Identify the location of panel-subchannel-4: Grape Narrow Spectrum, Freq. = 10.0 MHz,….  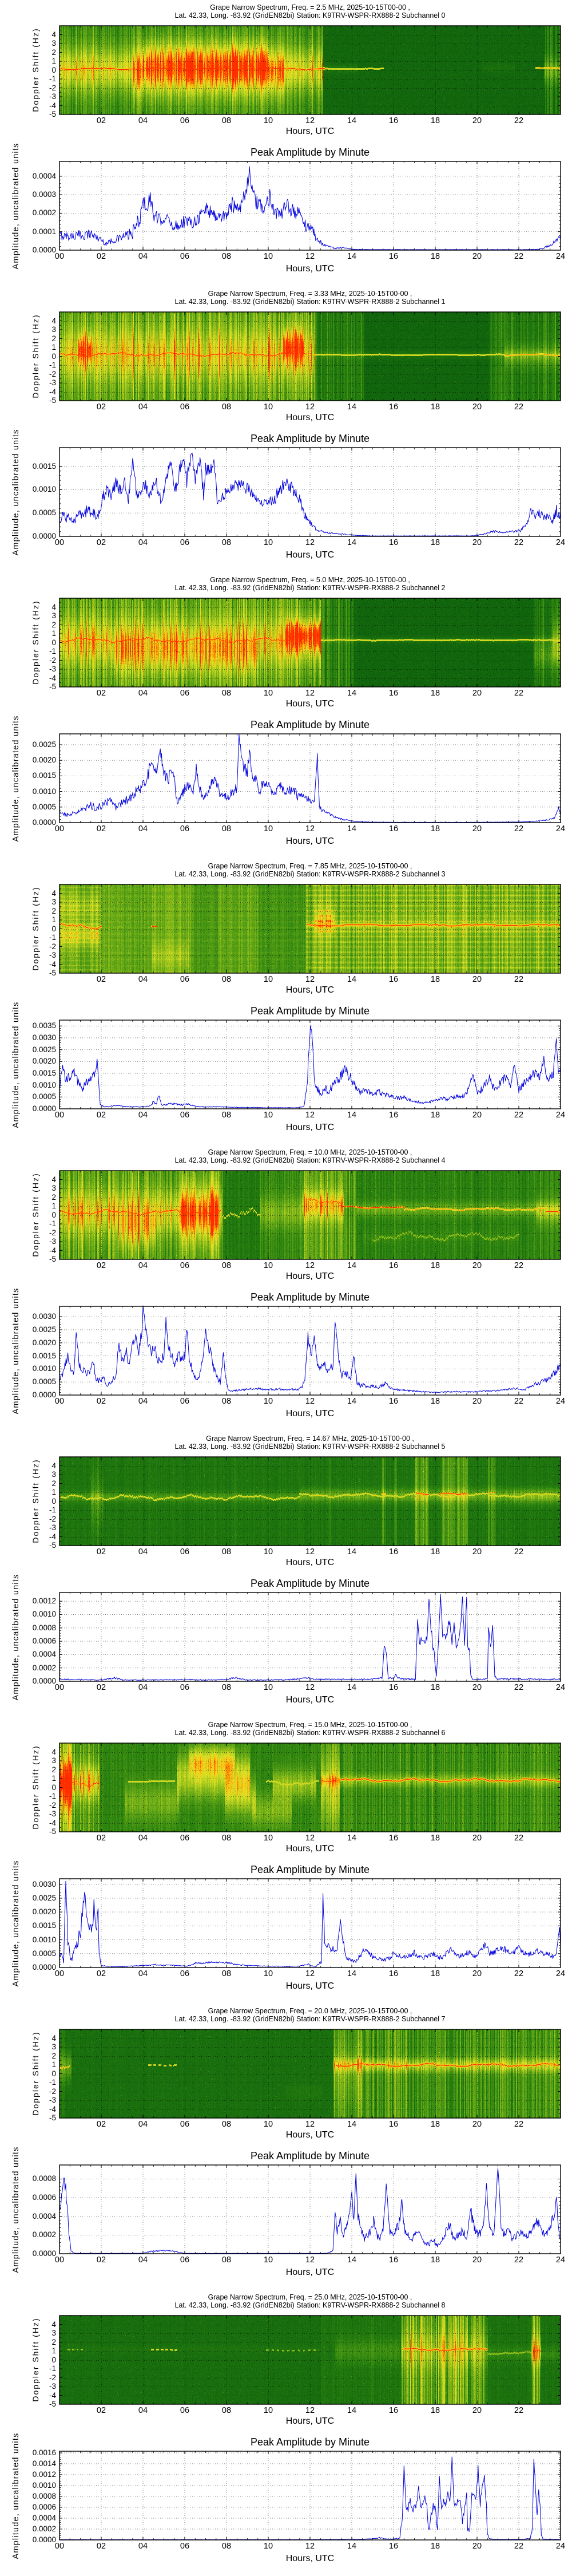
(286, 1288).